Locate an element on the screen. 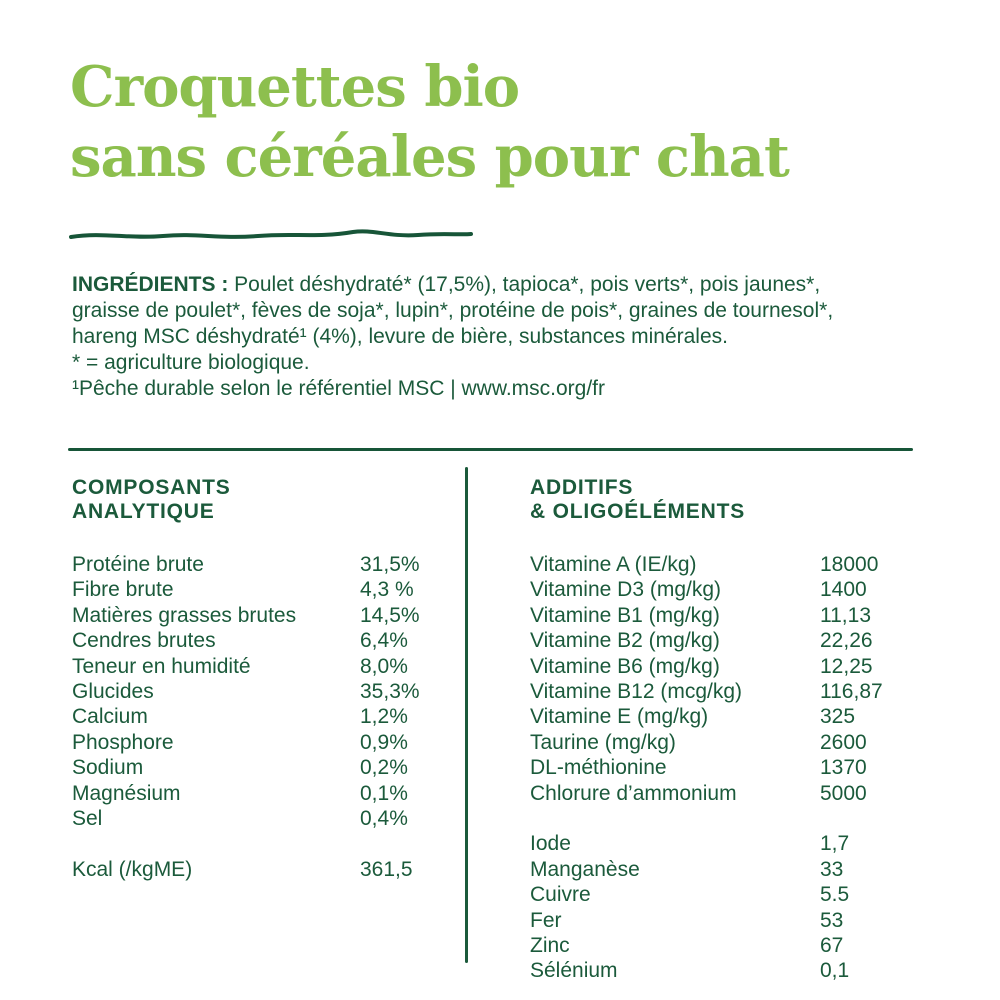  row-value: 22,26 is located at coordinates (846, 641).